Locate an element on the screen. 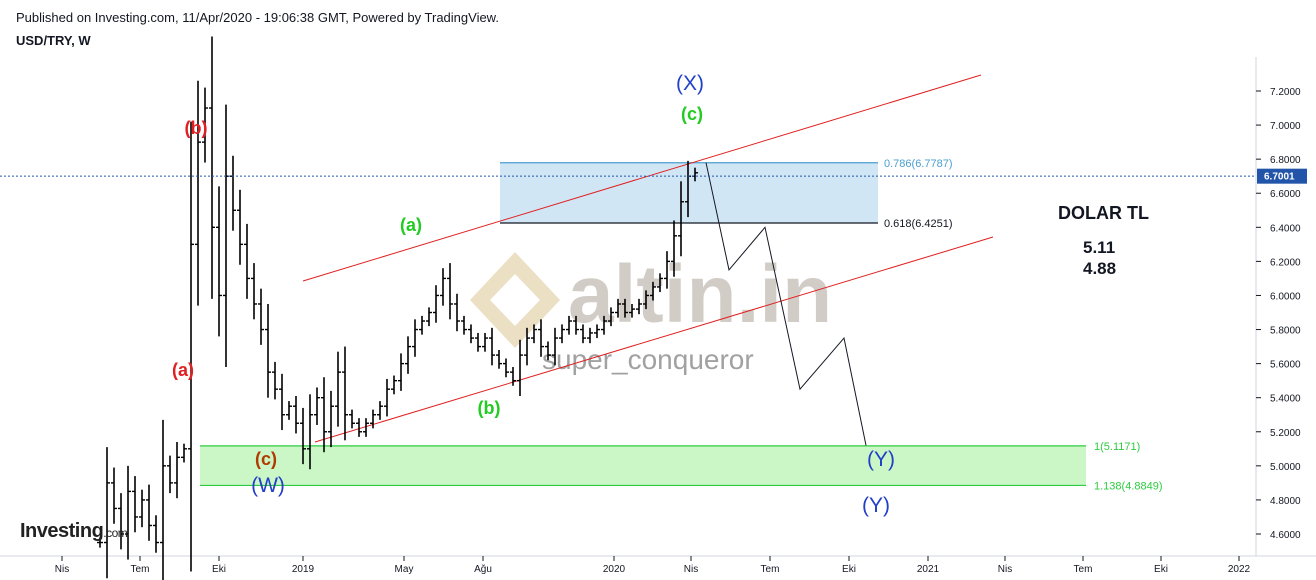 This screenshot has height=580, width=1316. price-tick-label: 5.6000 is located at coordinates (1285, 365).